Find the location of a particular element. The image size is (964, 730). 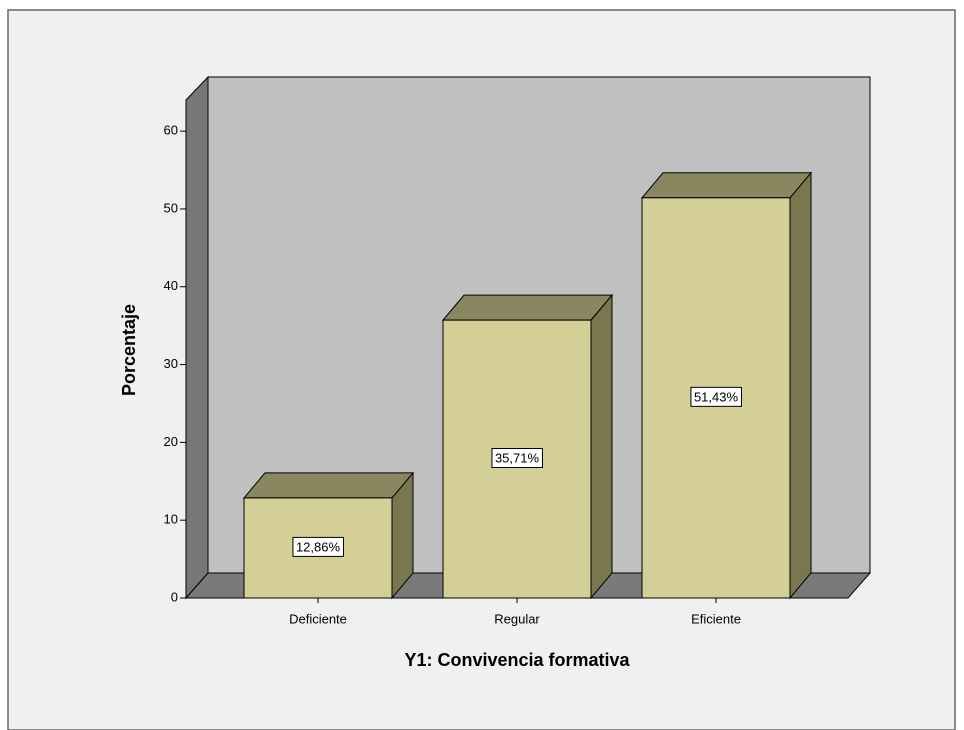

y-tick-label: 10 is located at coordinates (171, 519).